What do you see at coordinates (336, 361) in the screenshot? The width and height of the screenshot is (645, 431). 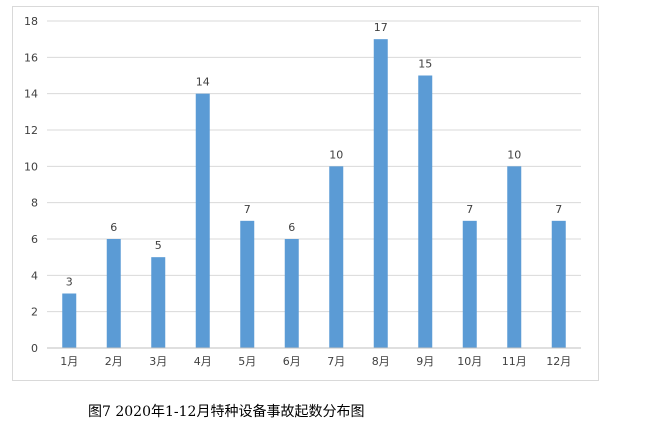 I see `x-tick-label: 7月` at bounding box center [336, 361].